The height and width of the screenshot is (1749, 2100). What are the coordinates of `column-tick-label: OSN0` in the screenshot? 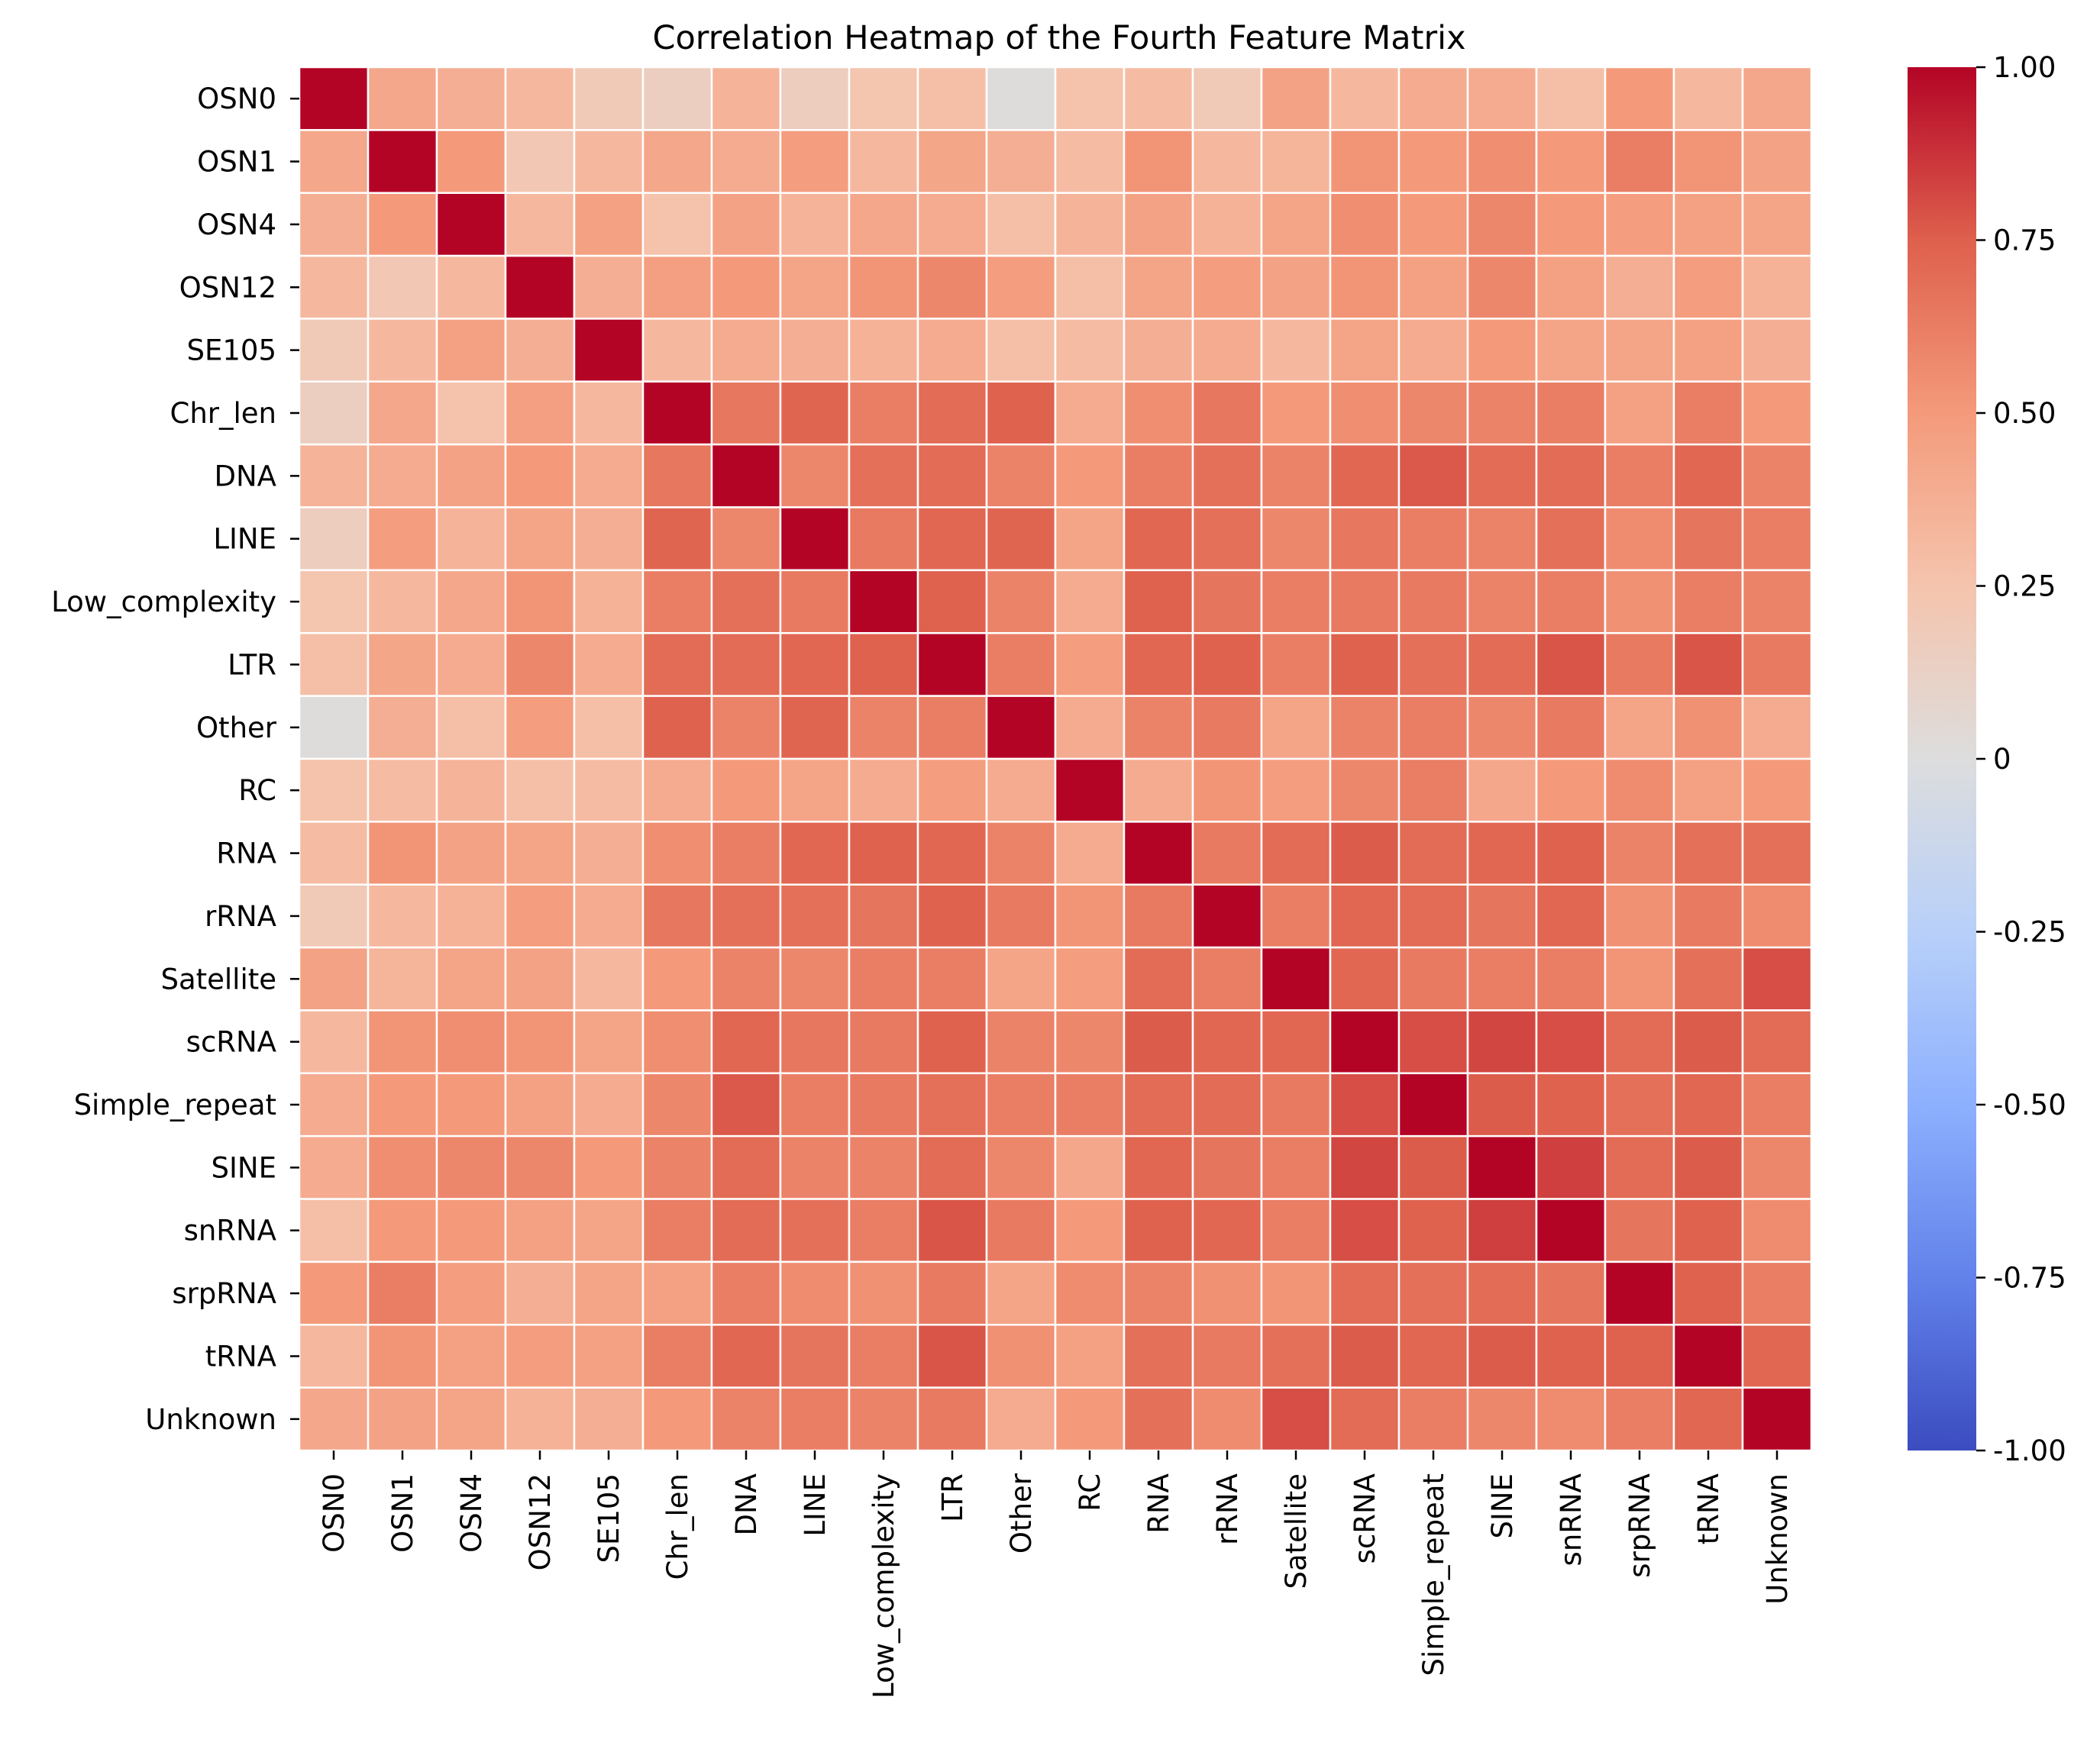 It's located at (334, 1513).